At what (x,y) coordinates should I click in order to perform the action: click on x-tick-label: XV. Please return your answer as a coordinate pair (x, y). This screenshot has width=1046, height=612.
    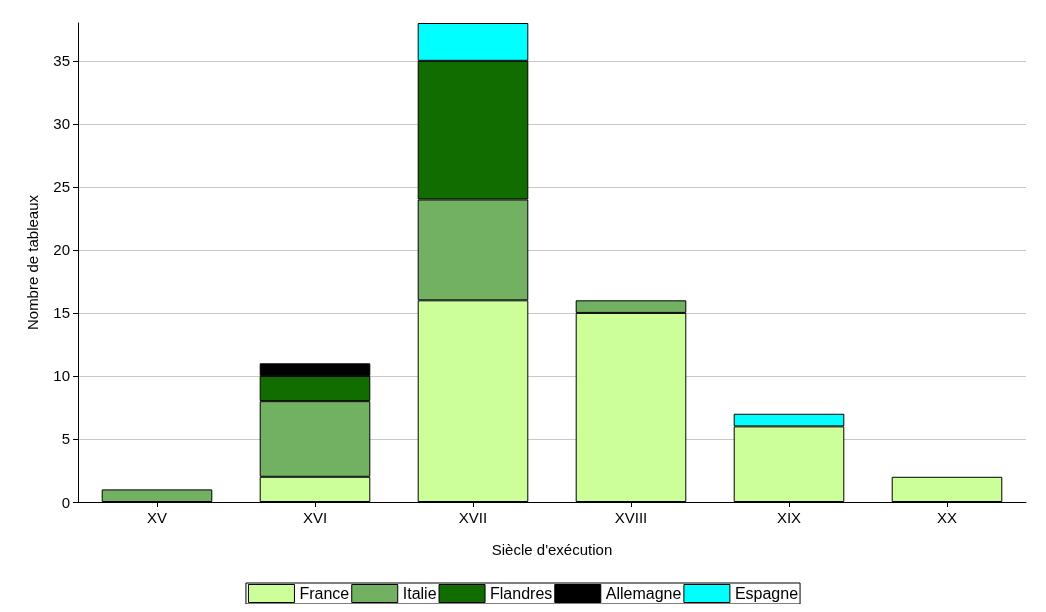
    Looking at the image, I should click on (157, 517).